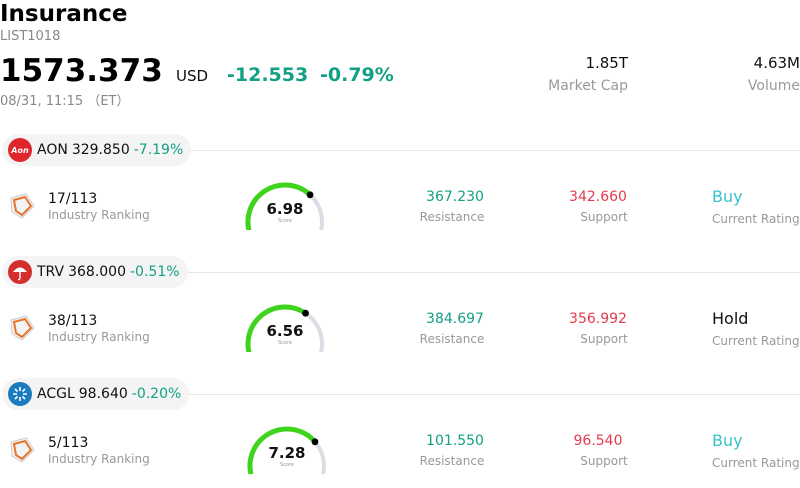 This screenshot has height=488, width=800. I want to click on resistance-value: 101.550, so click(455, 441).